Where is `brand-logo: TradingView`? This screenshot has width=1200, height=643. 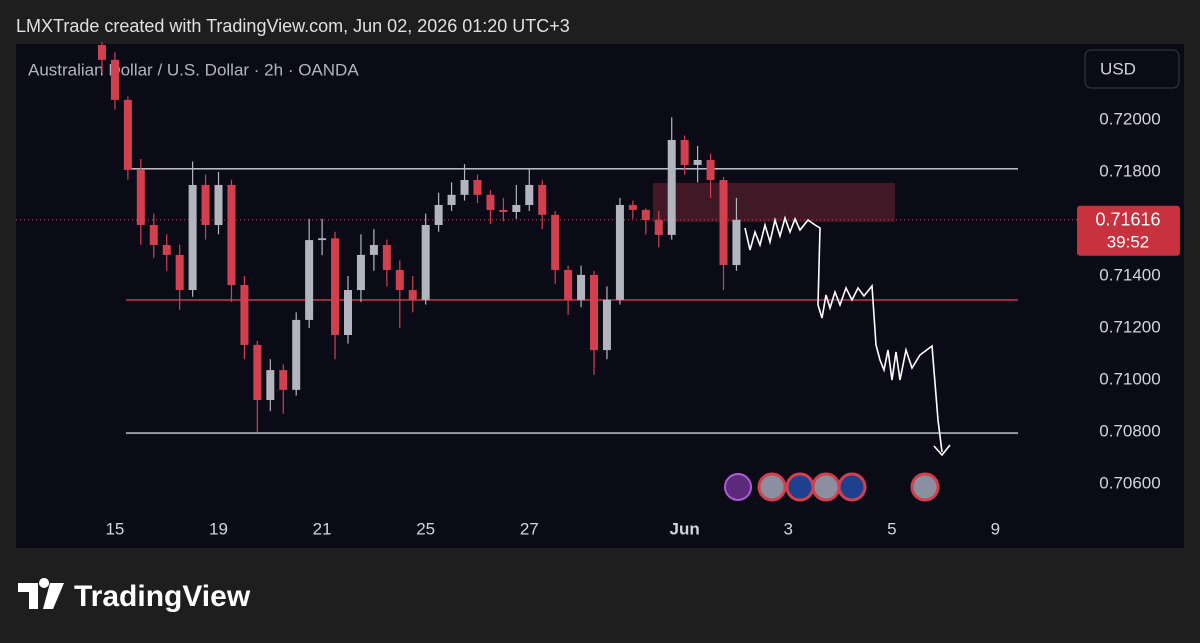
brand-logo: TradingView is located at coordinates (134, 595).